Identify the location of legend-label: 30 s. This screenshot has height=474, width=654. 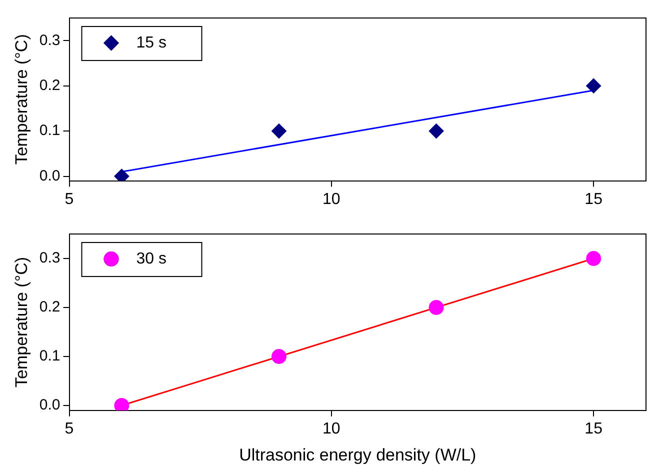
(151, 259).